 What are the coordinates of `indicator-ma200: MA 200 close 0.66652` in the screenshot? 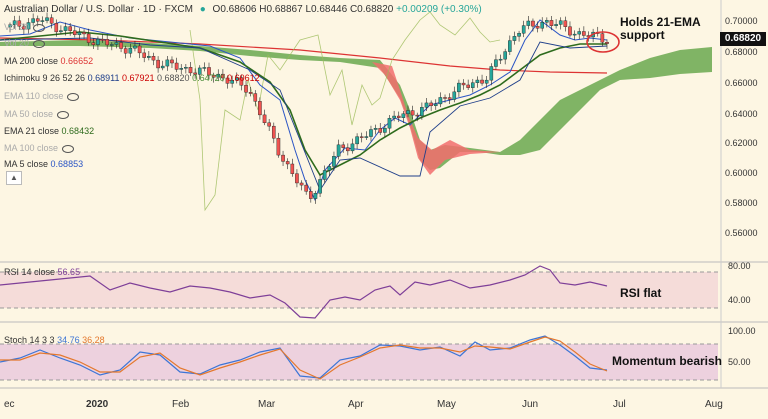 It's located at (48, 61).